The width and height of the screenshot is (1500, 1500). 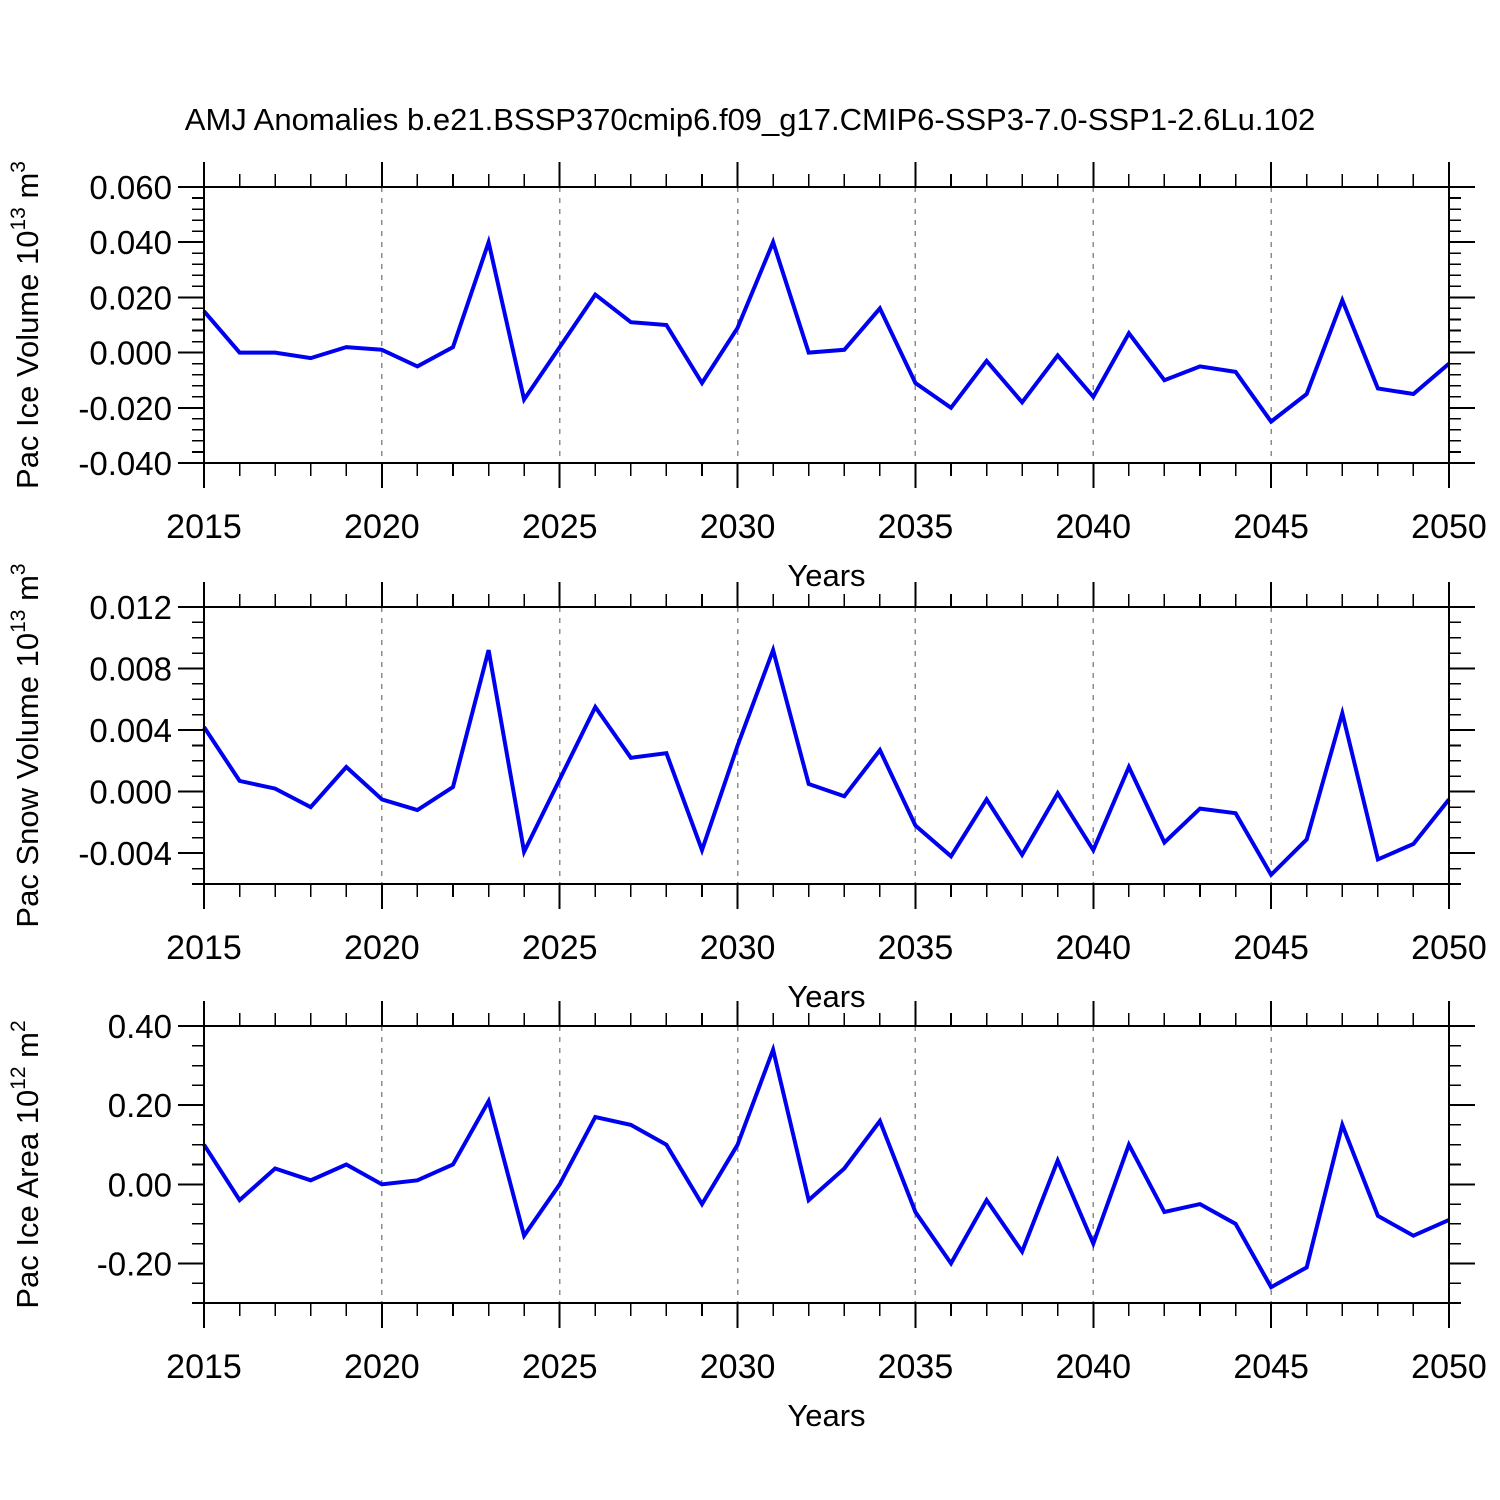 What do you see at coordinates (125, 408) in the screenshot?
I see `y-tick-label: -0.020` at bounding box center [125, 408].